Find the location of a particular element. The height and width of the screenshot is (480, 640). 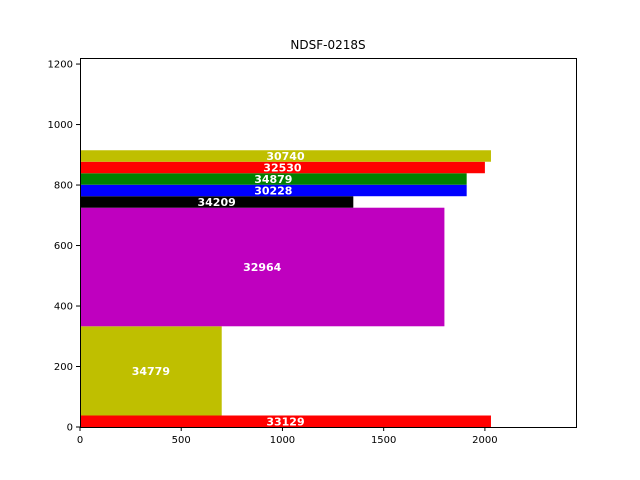

x-tick-label: 0 is located at coordinates (80, 440).